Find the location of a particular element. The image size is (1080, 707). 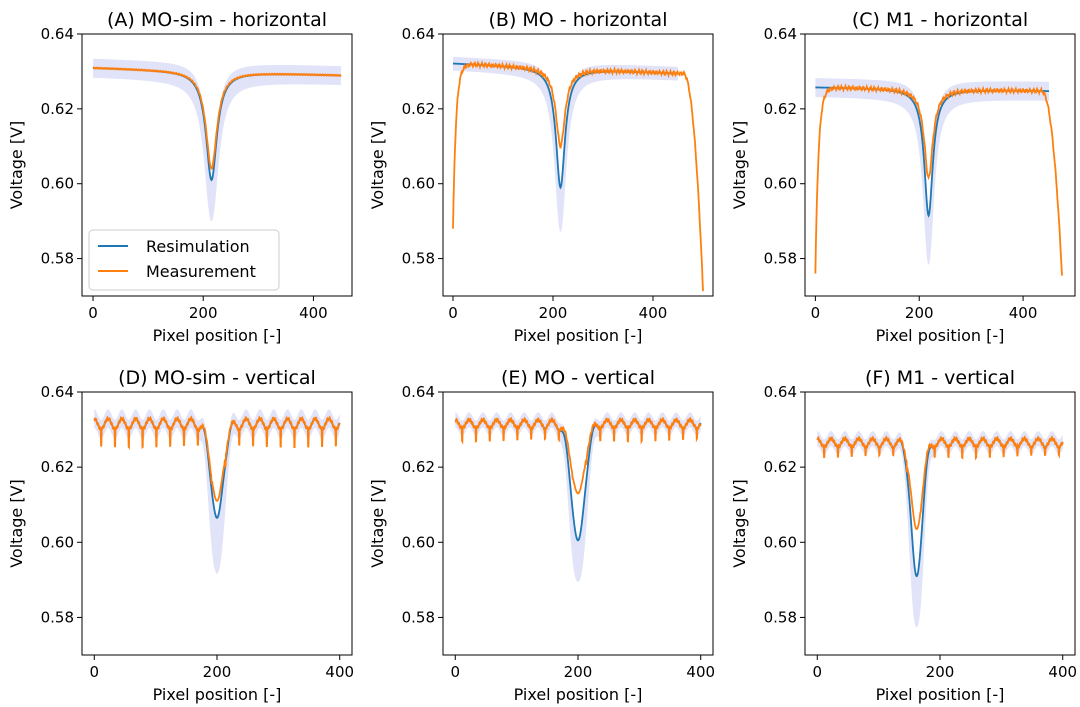

series-resimulation-E is located at coordinates (578, 480).